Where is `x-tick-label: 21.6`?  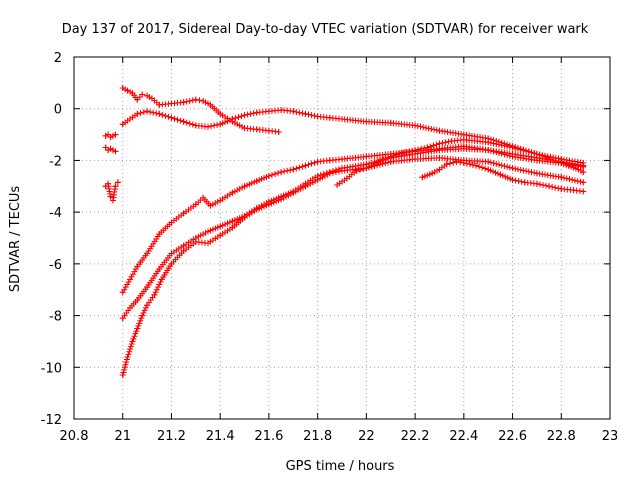 x-tick-label: 21.6 is located at coordinates (268, 436).